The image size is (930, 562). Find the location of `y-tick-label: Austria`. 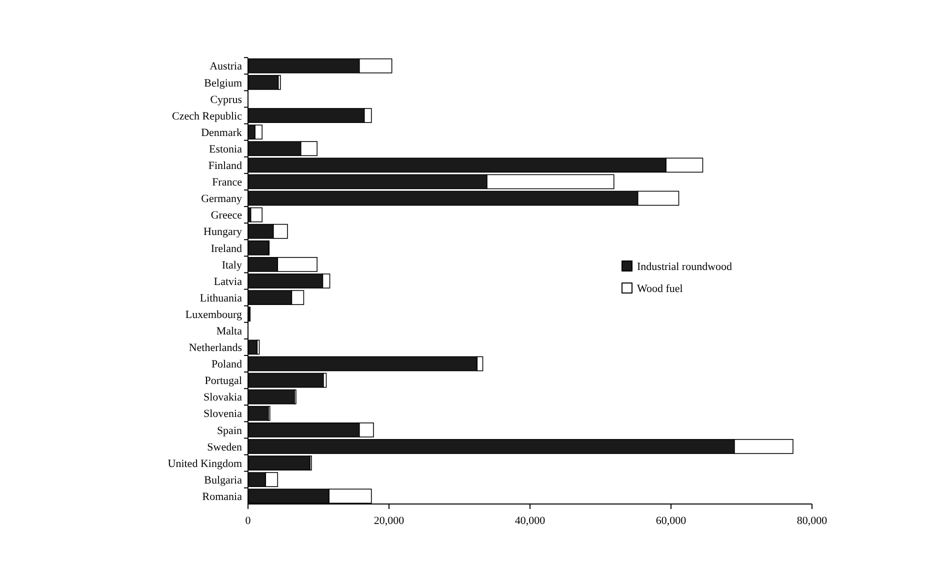

y-tick-label: Austria is located at coordinates (226, 66).